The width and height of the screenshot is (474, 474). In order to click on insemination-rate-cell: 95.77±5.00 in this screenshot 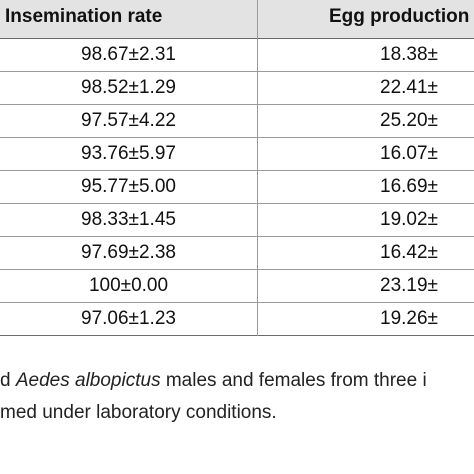, I will do `click(128, 187)`.